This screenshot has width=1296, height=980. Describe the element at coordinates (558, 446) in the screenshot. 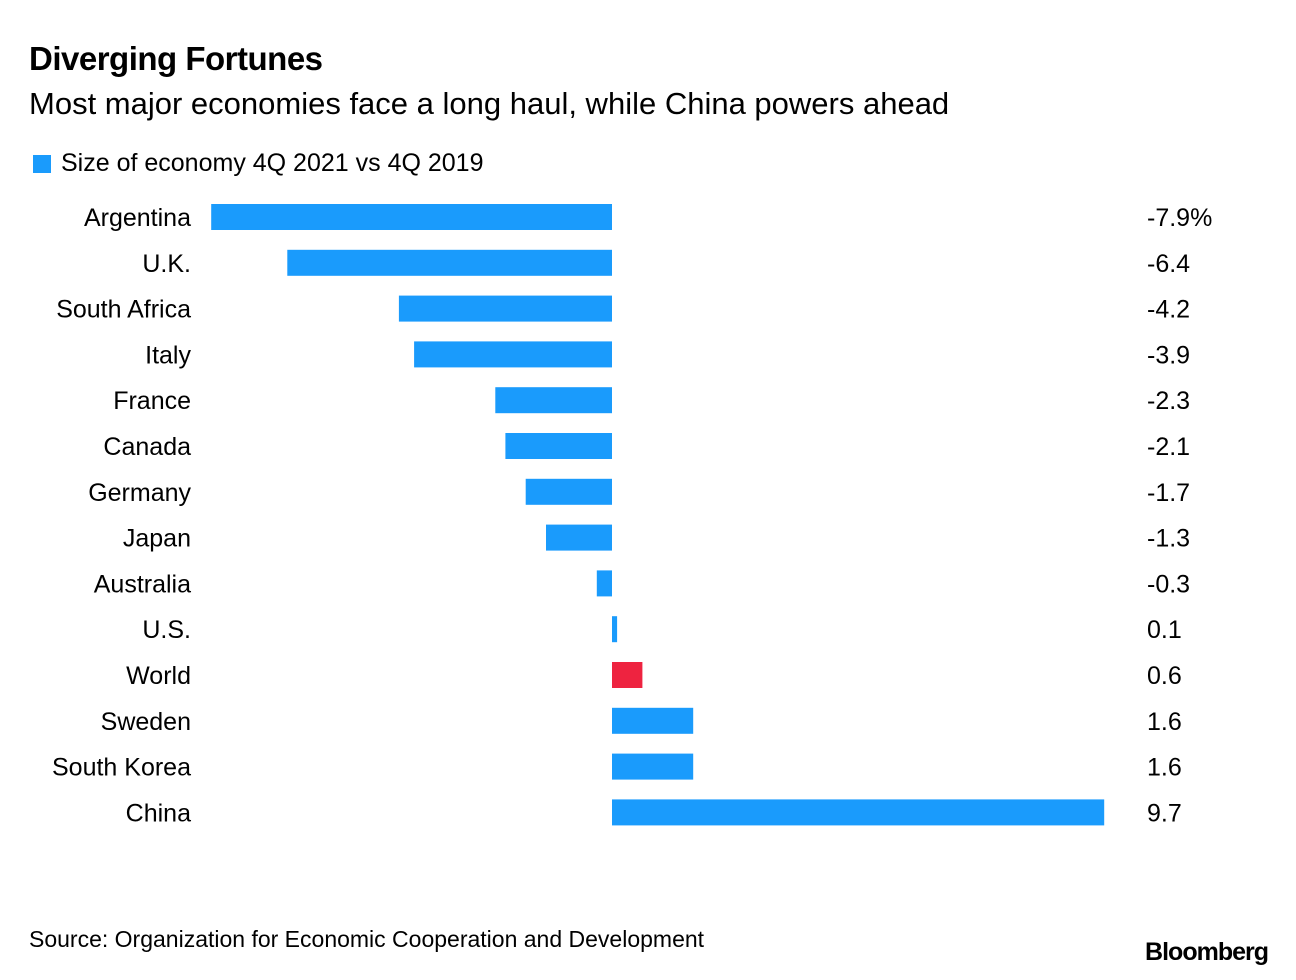

I see `bar-canada` at that location.